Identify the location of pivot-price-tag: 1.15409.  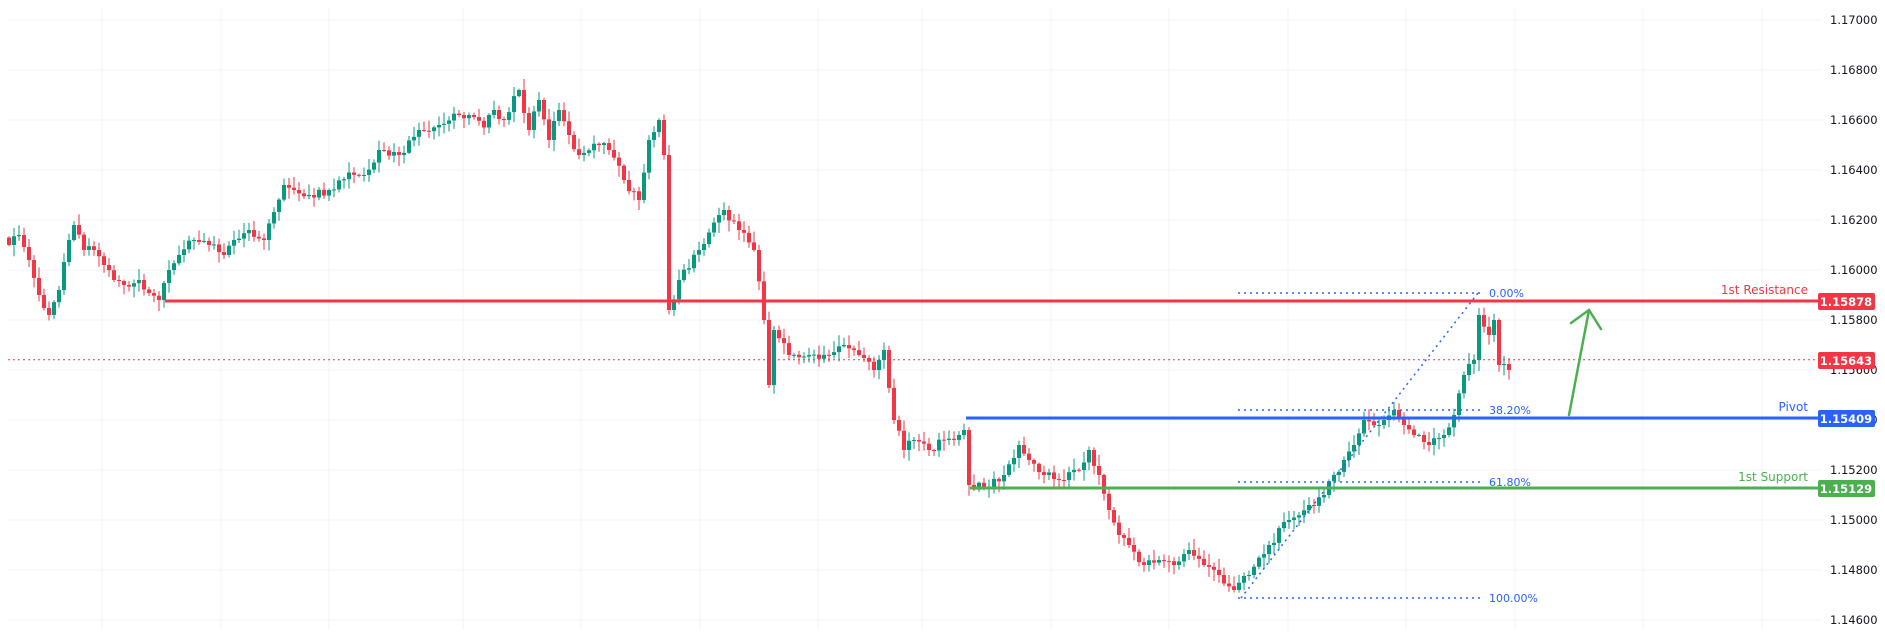
(1846, 418).